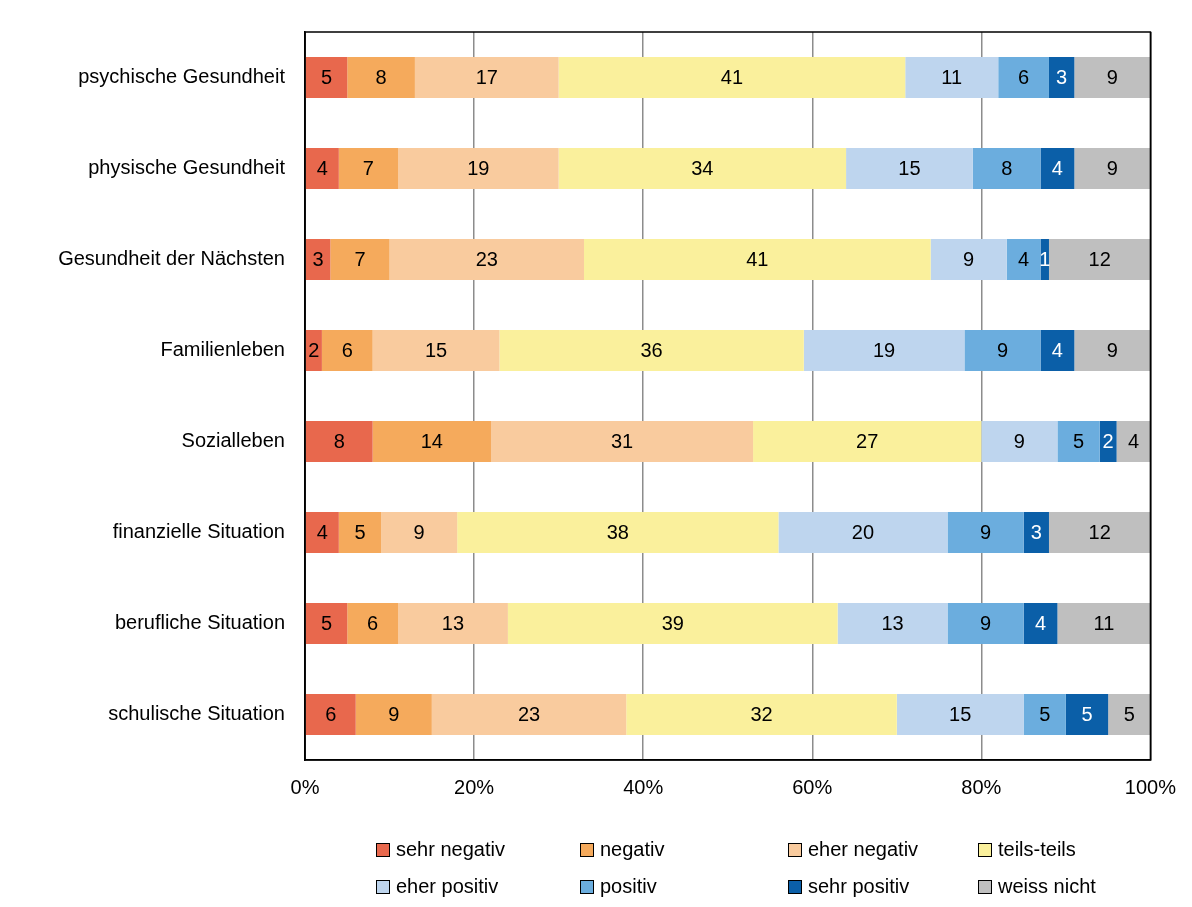 The image size is (1192, 907). I want to click on x-tick-label: 80%, so click(981, 786).